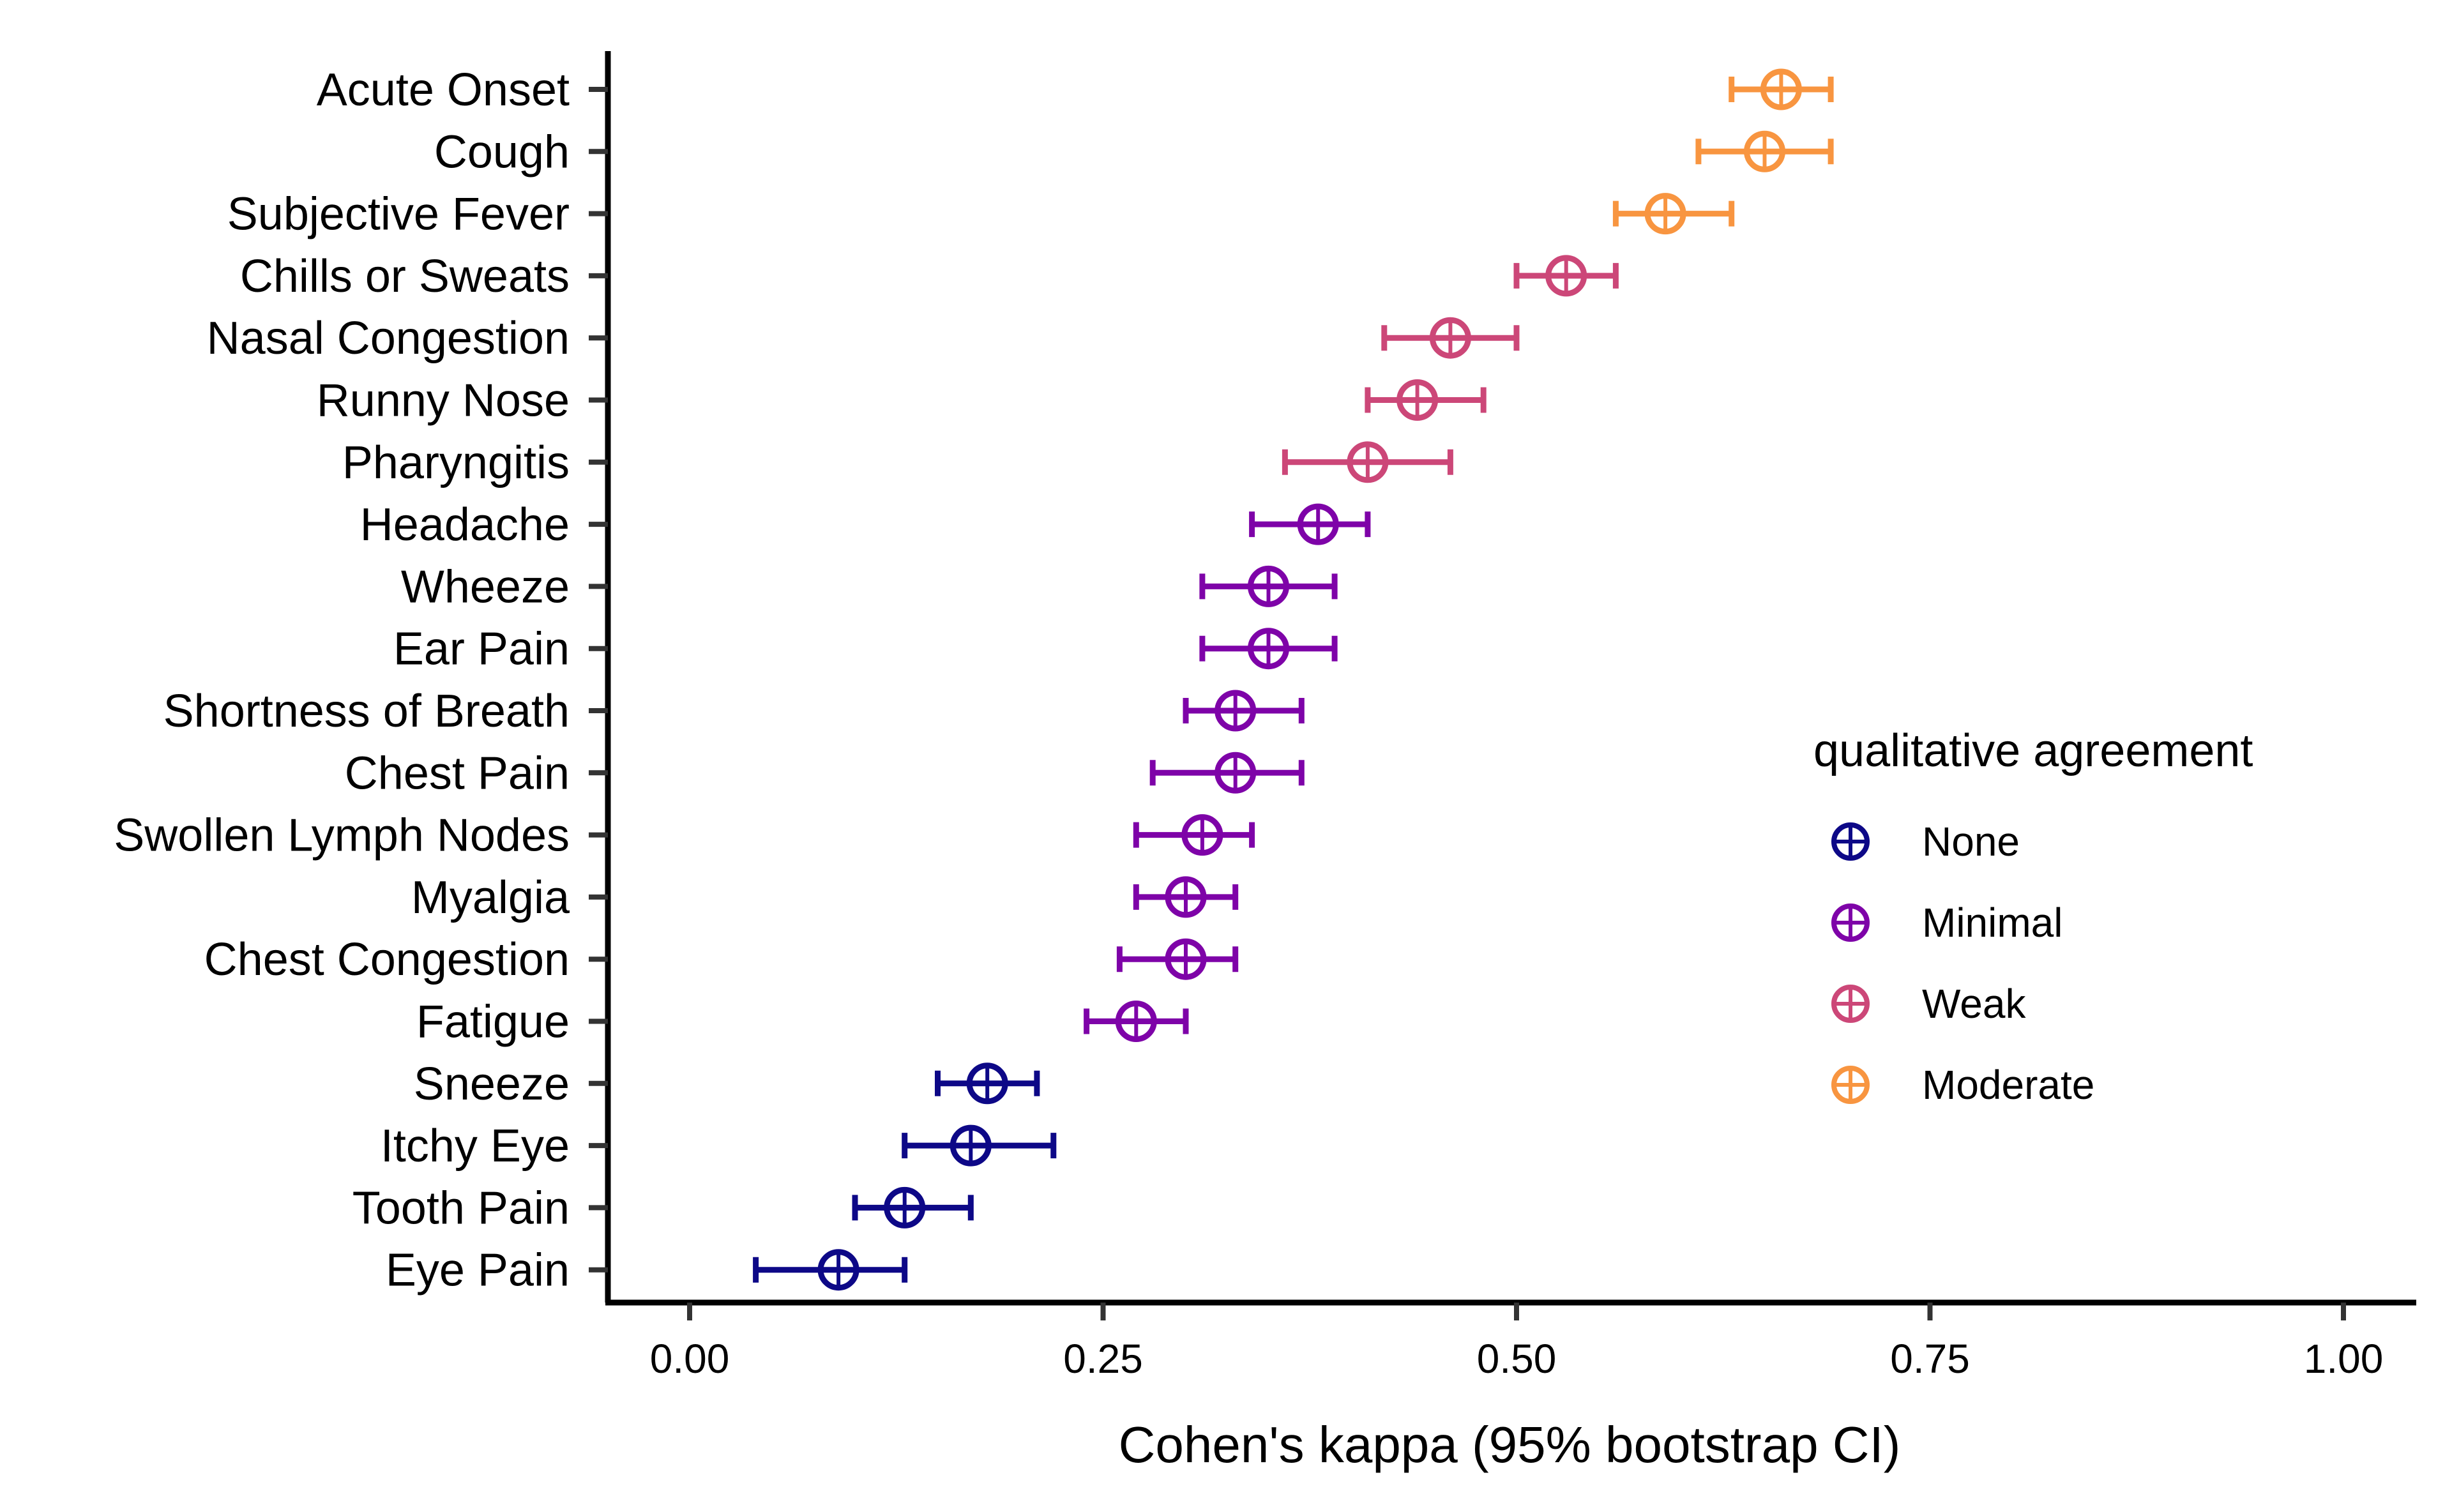  What do you see at coordinates (444, 90) in the screenshot?
I see `y-tick-label-acute-onset: Acute Onset` at bounding box center [444, 90].